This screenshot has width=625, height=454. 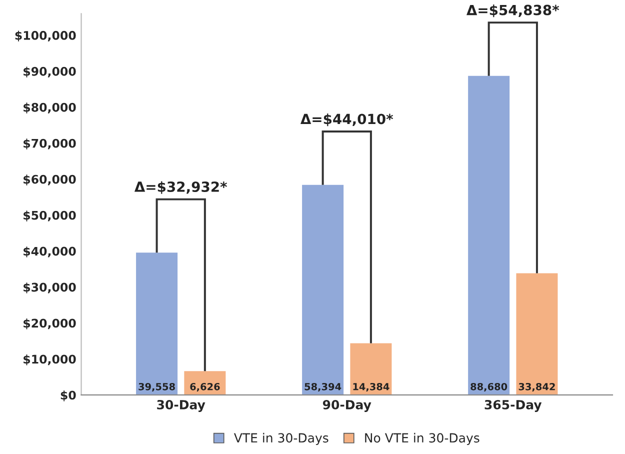 What do you see at coordinates (50, 288) in the screenshot?
I see `y-tick-label: $30,000` at bounding box center [50, 288].